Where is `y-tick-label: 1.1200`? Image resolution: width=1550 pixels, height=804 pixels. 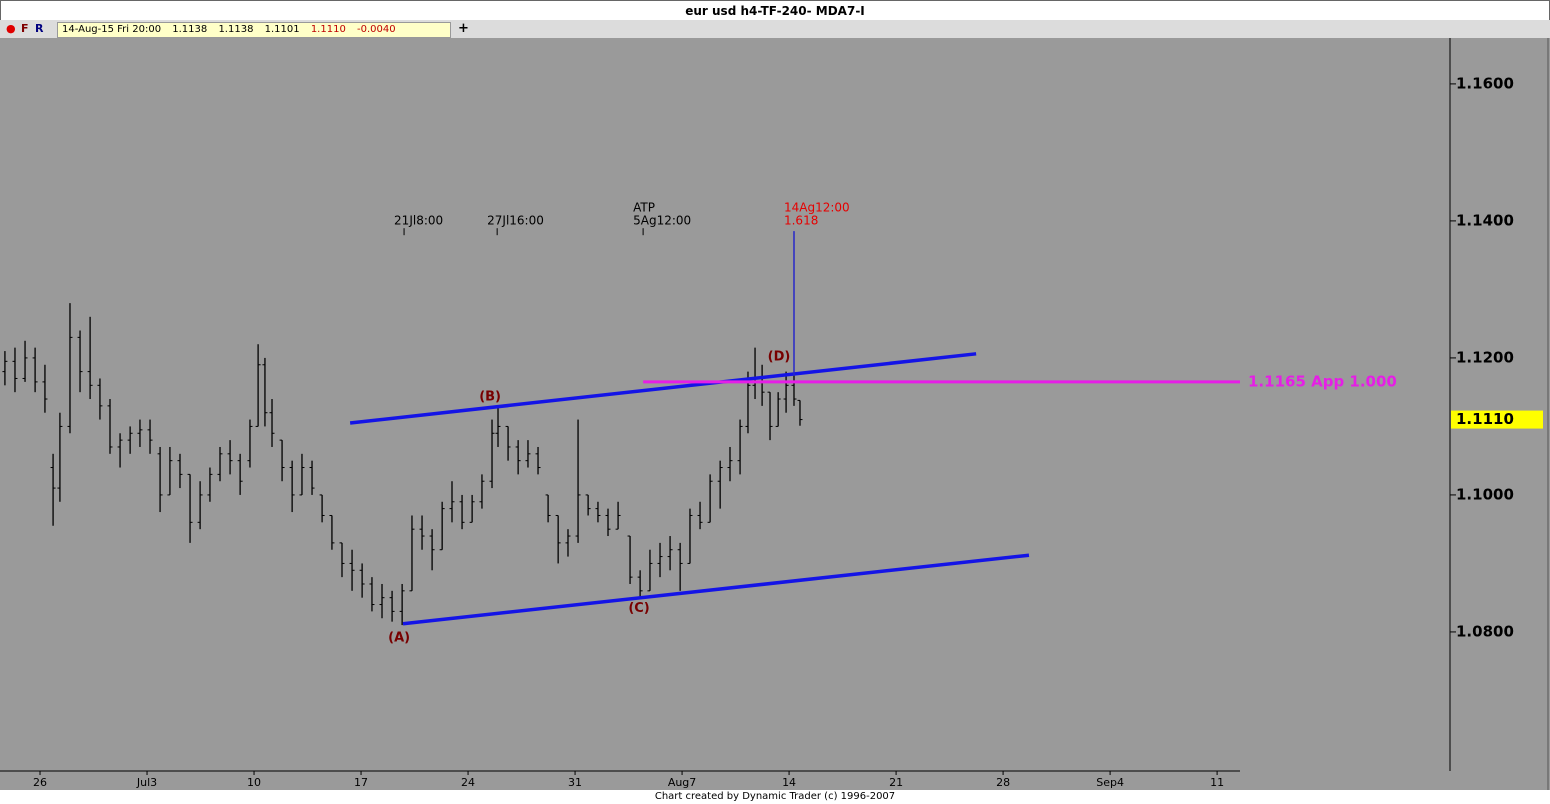 y-tick-label: 1.1200 is located at coordinates (1485, 357).